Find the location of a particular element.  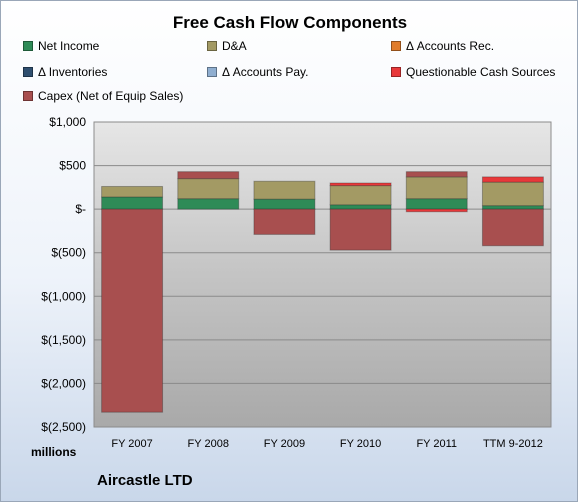

x-category-label: FY 2008 is located at coordinates (208, 444).